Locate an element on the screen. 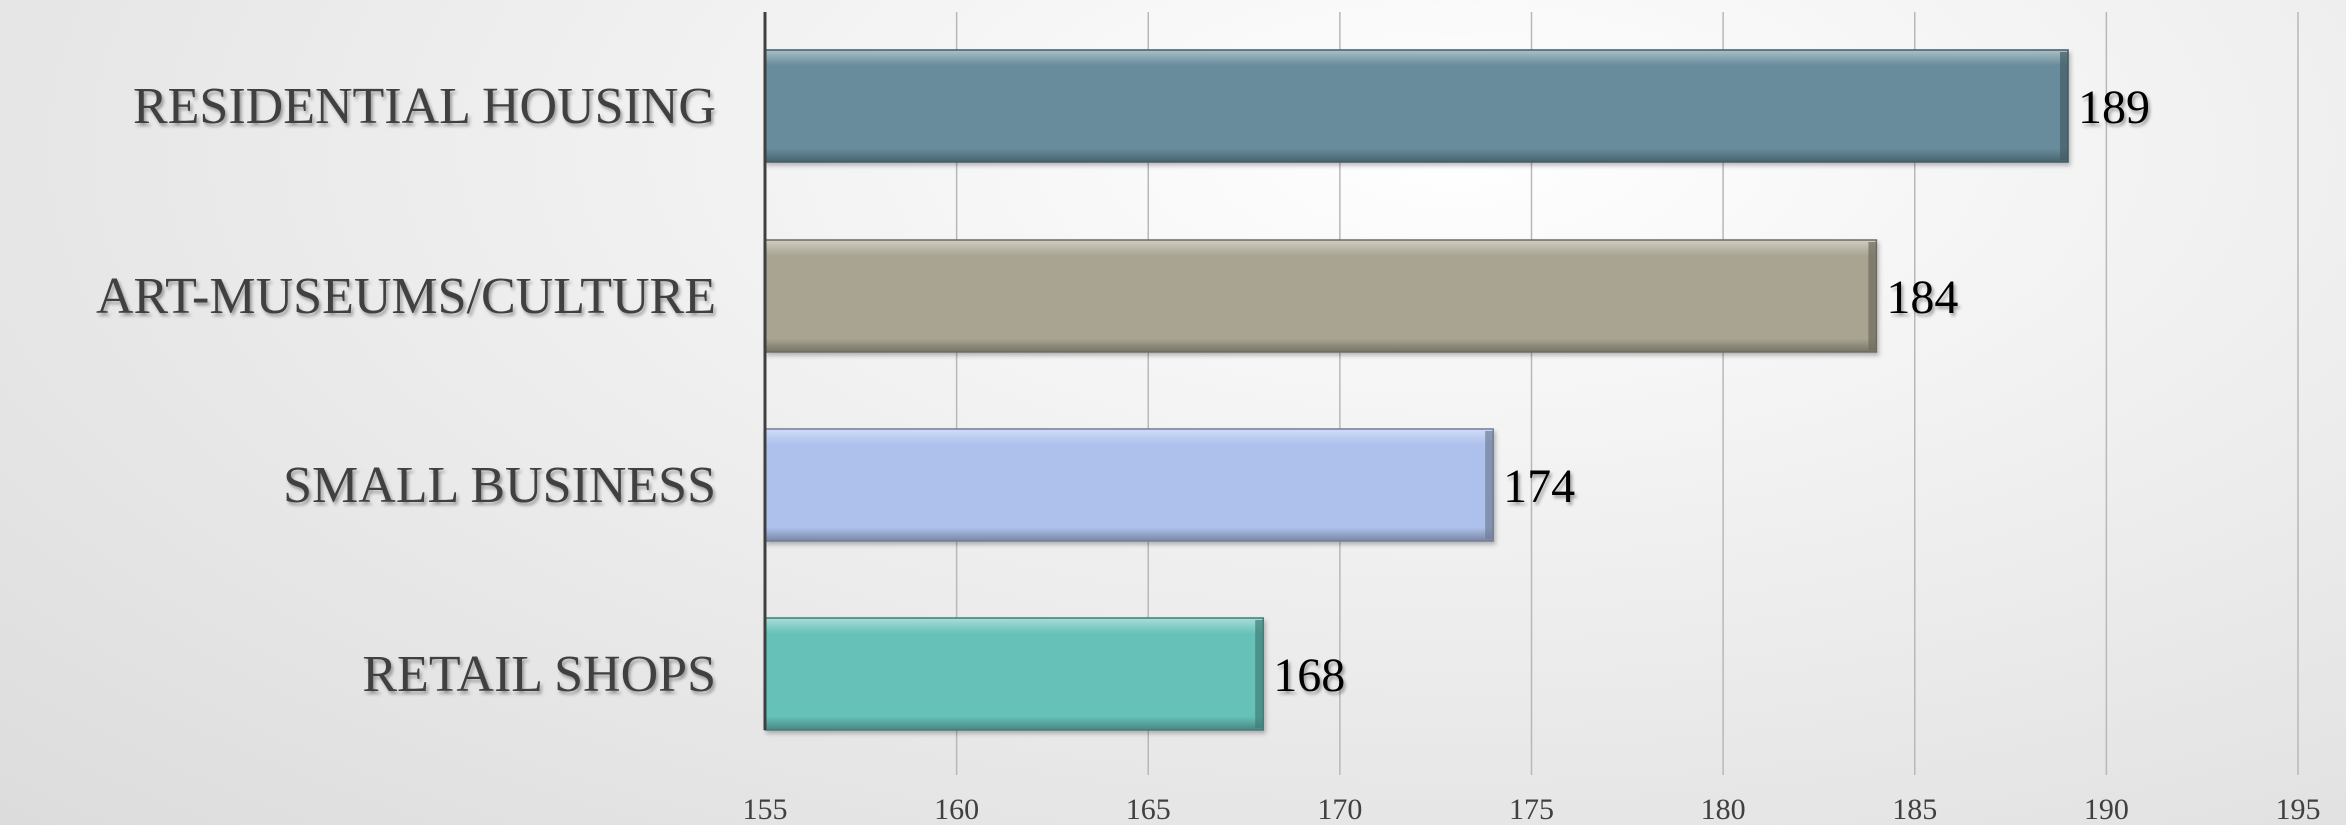 This screenshot has width=2346, height=825. category-label: RESIDENTIAL HOUSING is located at coordinates (424, 106).